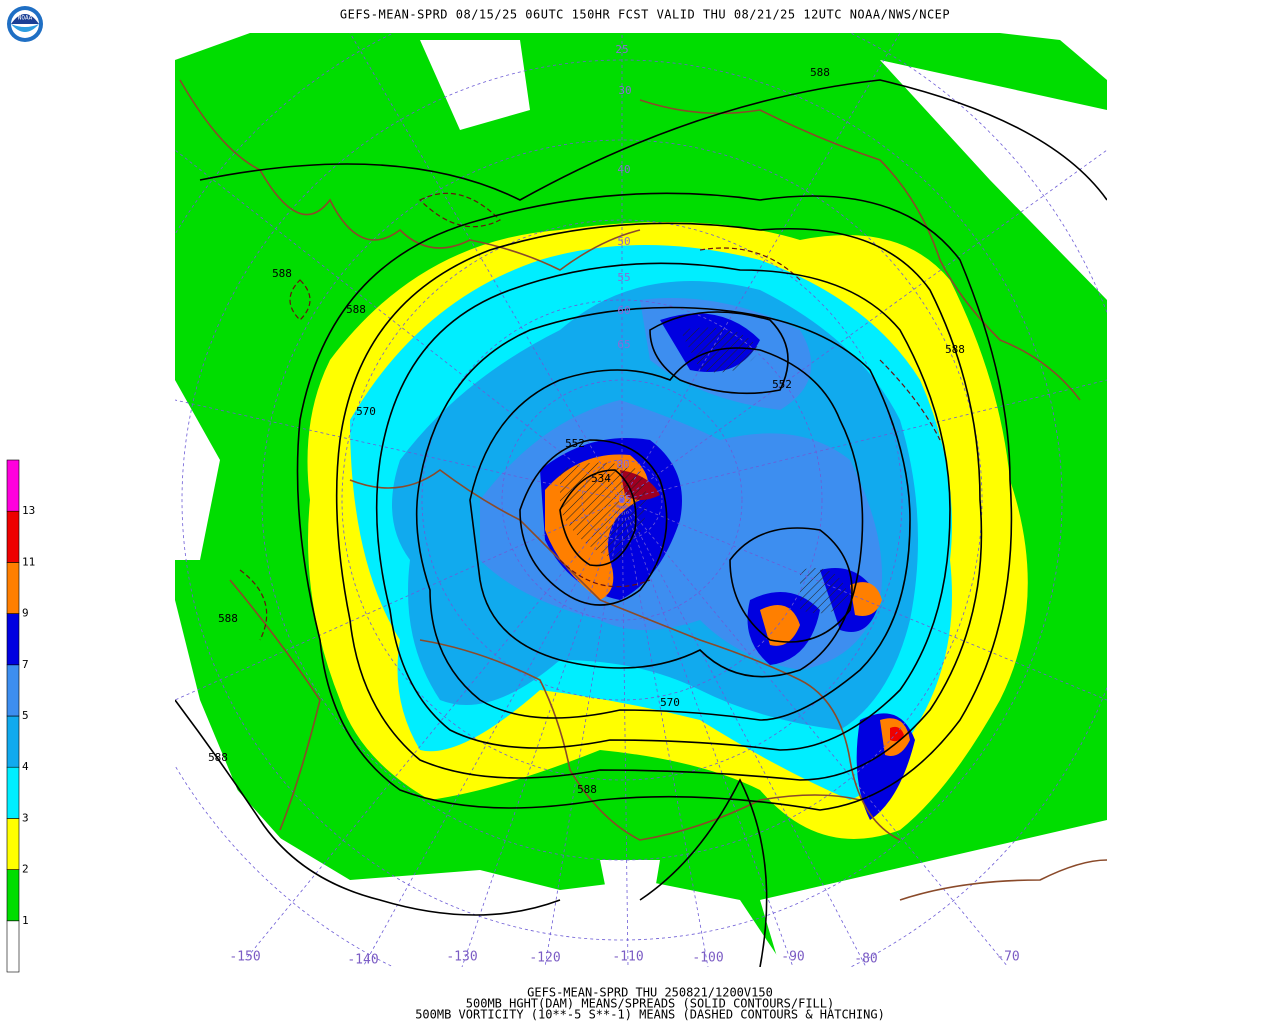  I want to click on longitude-label: -140, so click(362, 960).